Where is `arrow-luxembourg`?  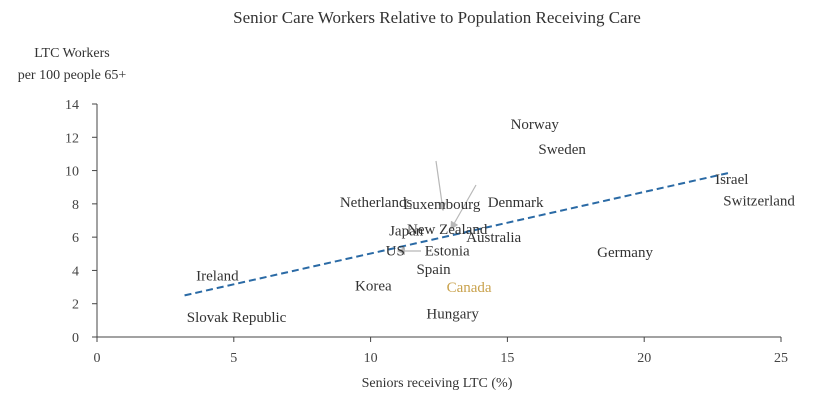
arrow-luxembourg is located at coordinates (441, 186).